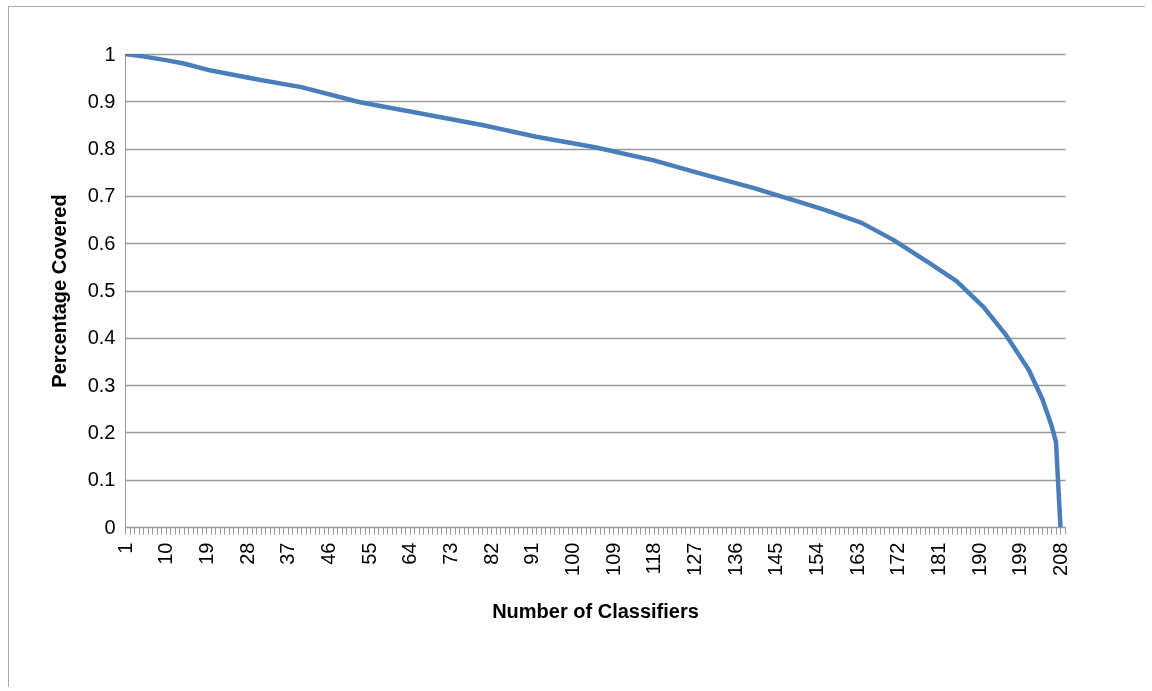  Describe the element at coordinates (937, 559) in the screenshot. I see `x-tick-label: 181` at that location.